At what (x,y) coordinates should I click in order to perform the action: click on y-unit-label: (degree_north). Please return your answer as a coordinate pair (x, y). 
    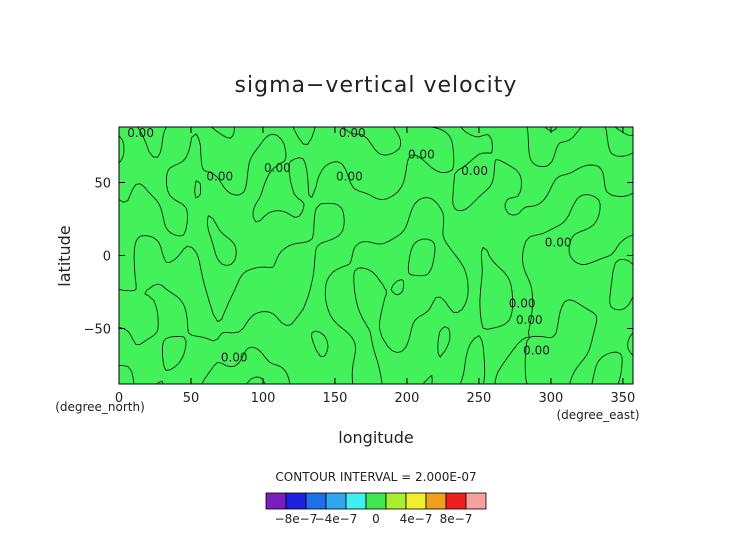
    Looking at the image, I should click on (100, 407).